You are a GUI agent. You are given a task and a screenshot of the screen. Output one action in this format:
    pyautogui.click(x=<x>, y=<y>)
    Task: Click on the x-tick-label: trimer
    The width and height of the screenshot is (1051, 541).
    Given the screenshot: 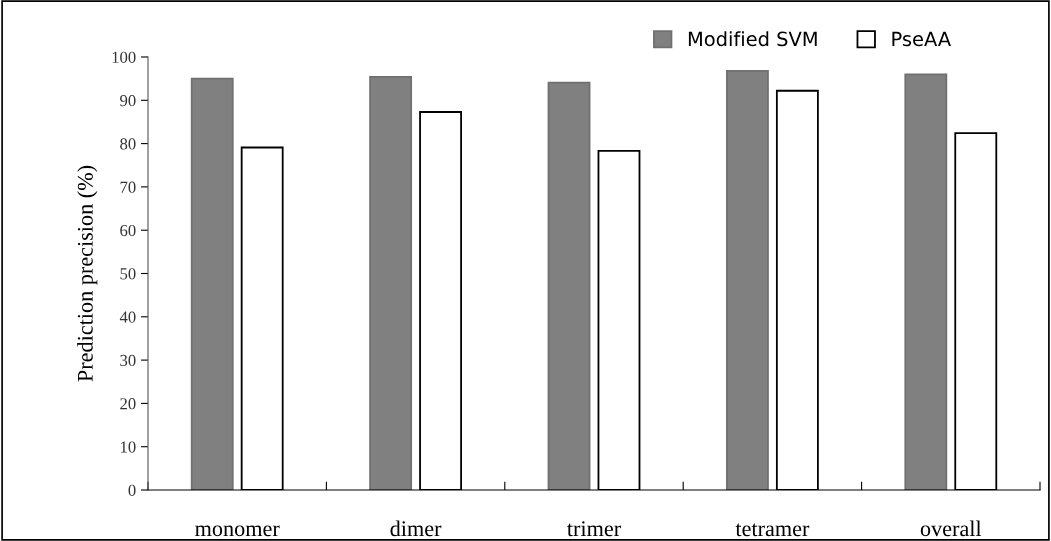 What is the action you would take?
    pyautogui.click(x=594, y=529)
    